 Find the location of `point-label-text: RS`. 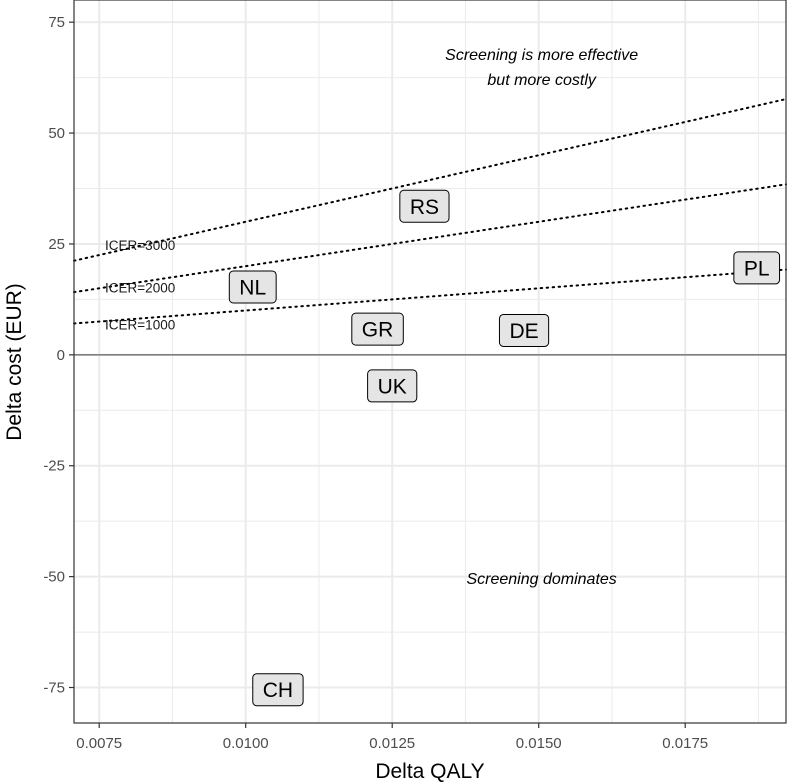

point-label-text: RS is located at coordinates (424, 207).